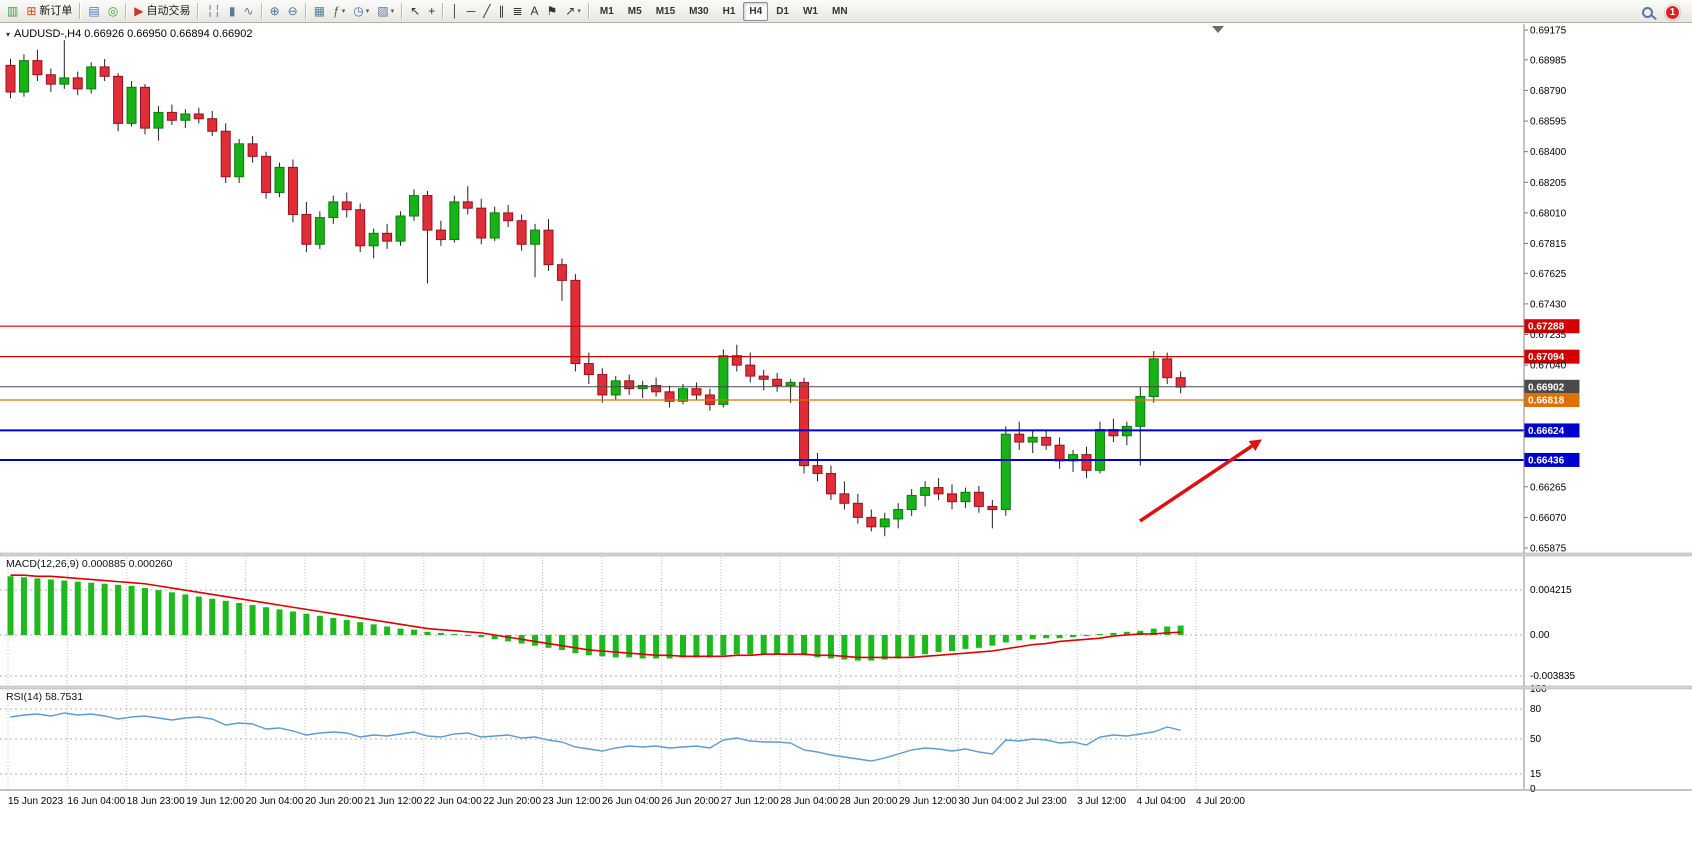  What do you see at coordinates (517, 11) in the screenshot?
I see `fibonacci-button: ≣` at bounding box center [517, 11].